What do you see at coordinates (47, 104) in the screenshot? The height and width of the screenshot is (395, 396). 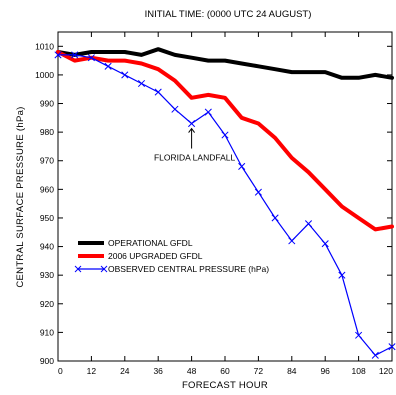 I see `y-tick-label: 990` at bounding box center [47, 104].